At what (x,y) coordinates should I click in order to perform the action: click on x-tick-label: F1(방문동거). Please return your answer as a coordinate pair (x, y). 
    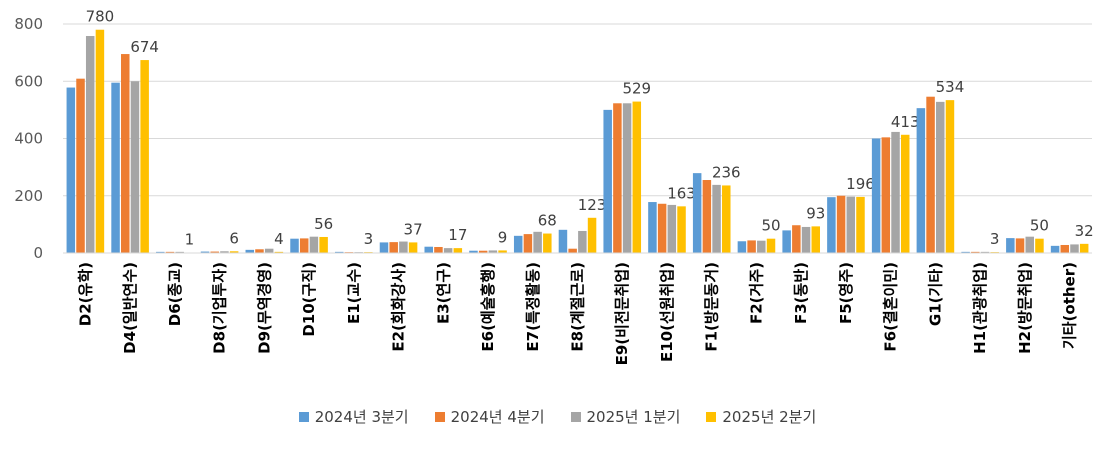
    Looking at the image, I should click on (712, 307).